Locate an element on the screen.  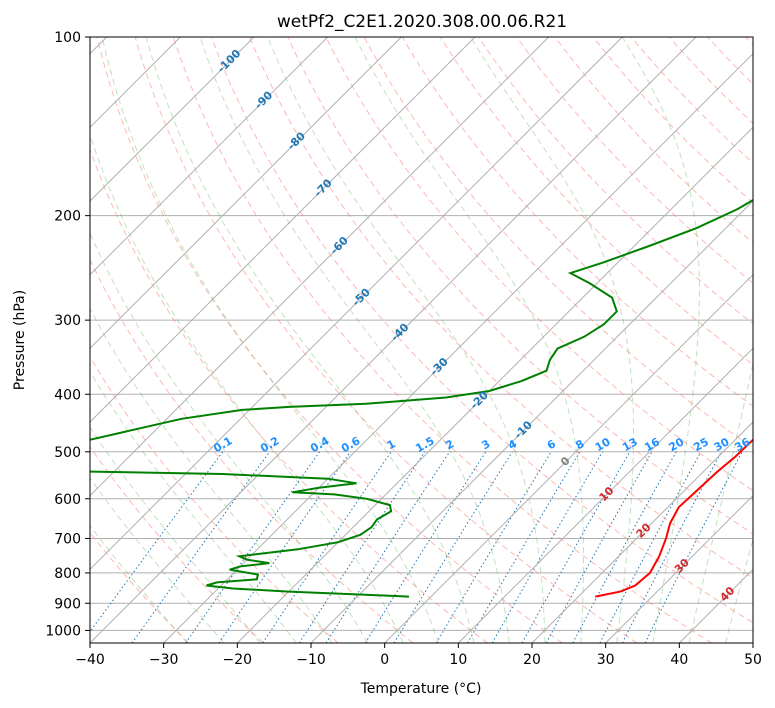
x-tick-label: 0 is located at coordinates (384, 660).